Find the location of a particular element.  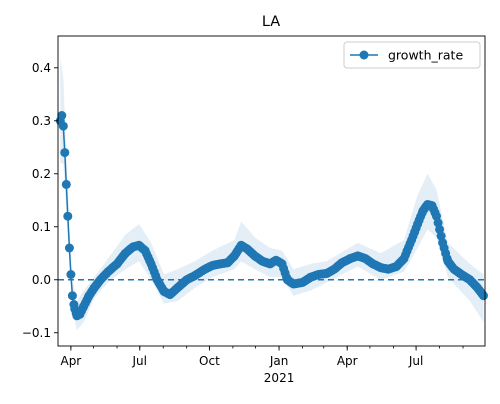

legend-label: growth_rate is located at coordinates (425, 55).